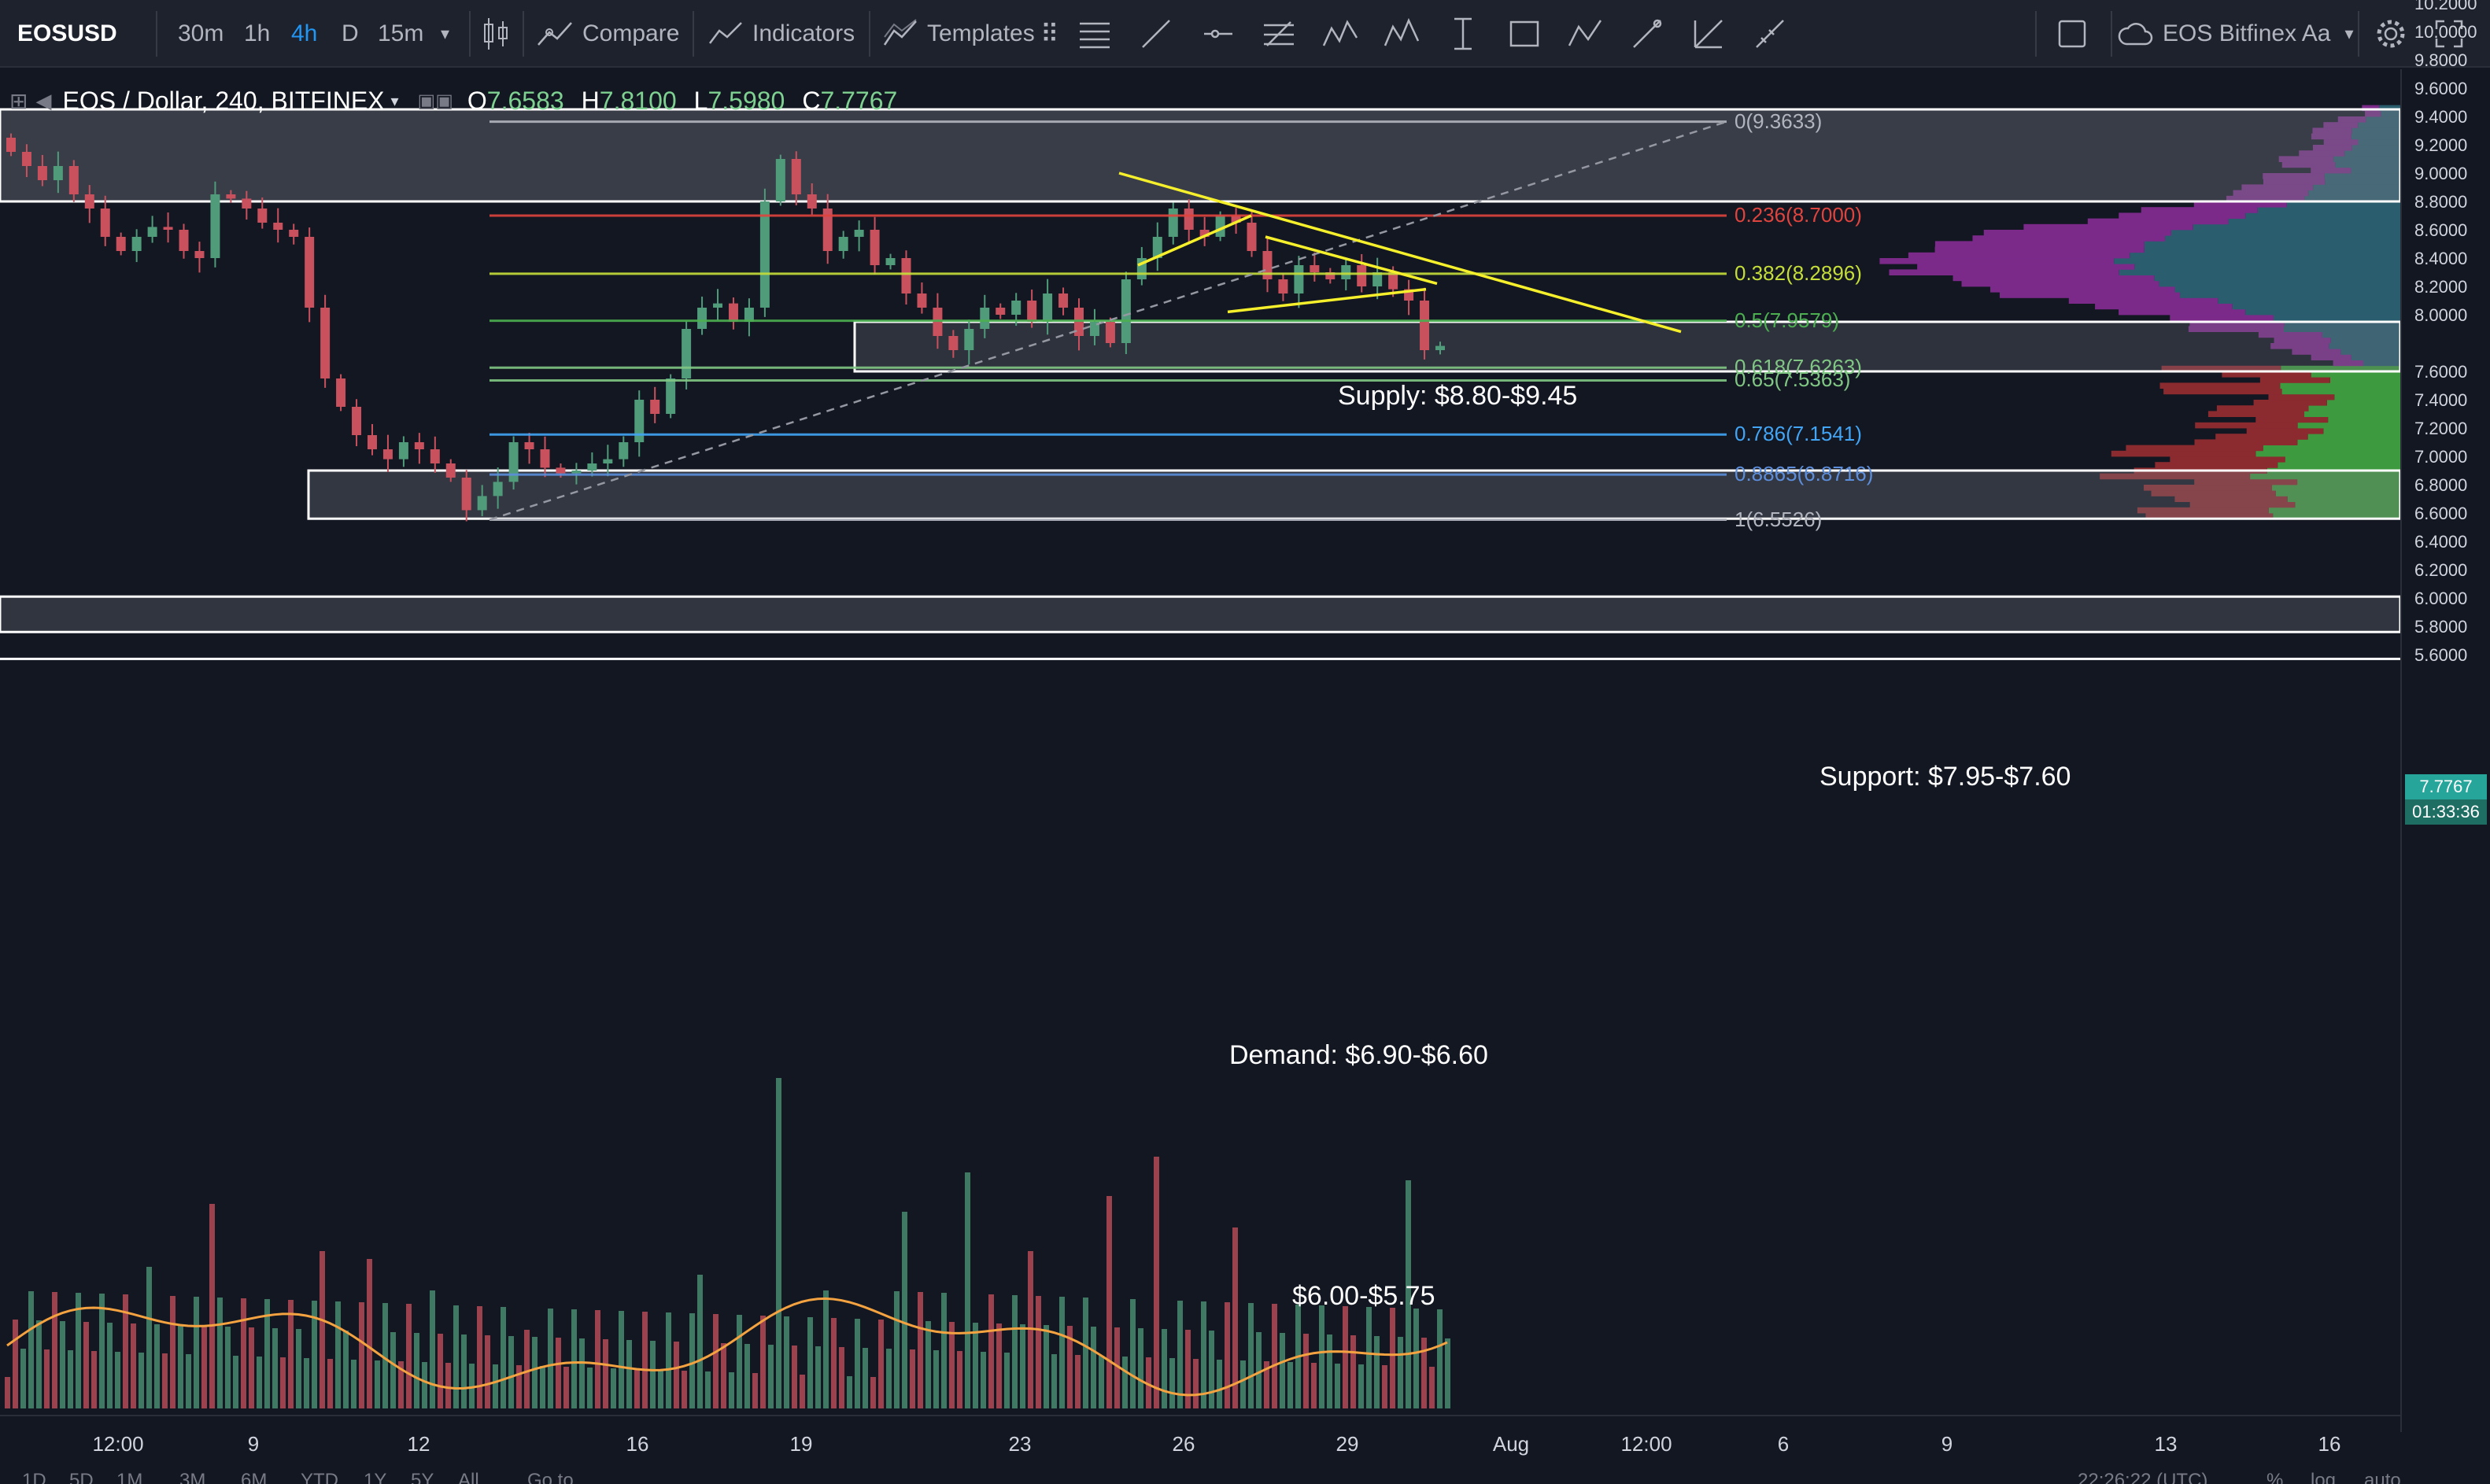 This screenshot has width=2490, height=1484. What do you see at coordinates (2449, 34) in the screenshot?
I see `fullscreen-button` at bounding box center [2449, 34].